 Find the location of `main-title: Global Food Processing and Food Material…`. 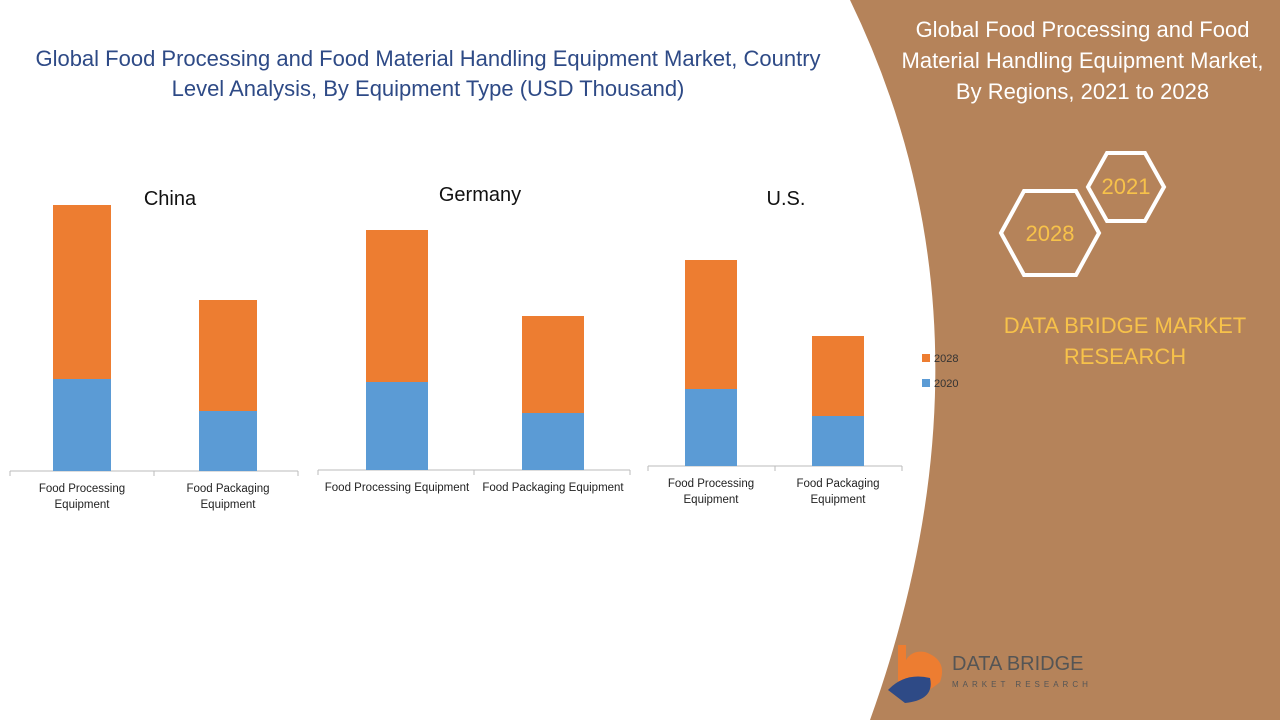

main-title: Global Food Processing and Food Material… is located at coordinates (428, 73).